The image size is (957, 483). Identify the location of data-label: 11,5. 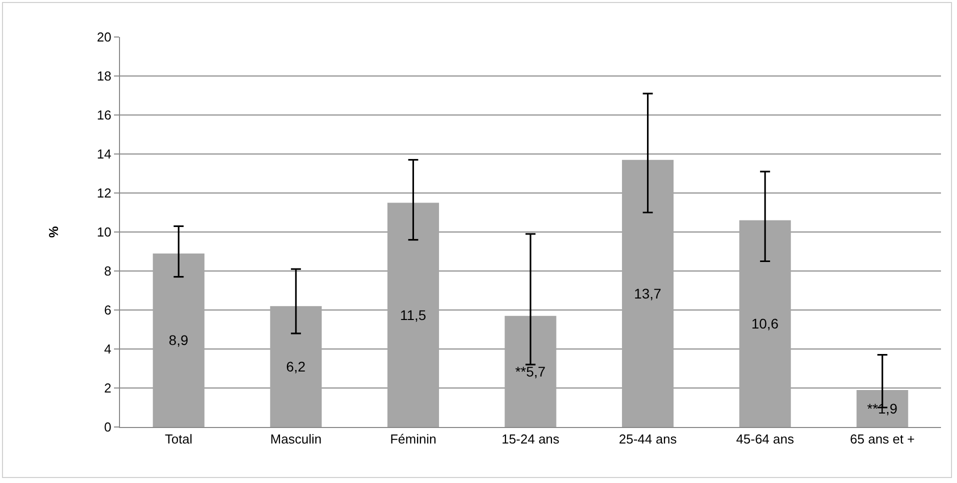
(413, 314).